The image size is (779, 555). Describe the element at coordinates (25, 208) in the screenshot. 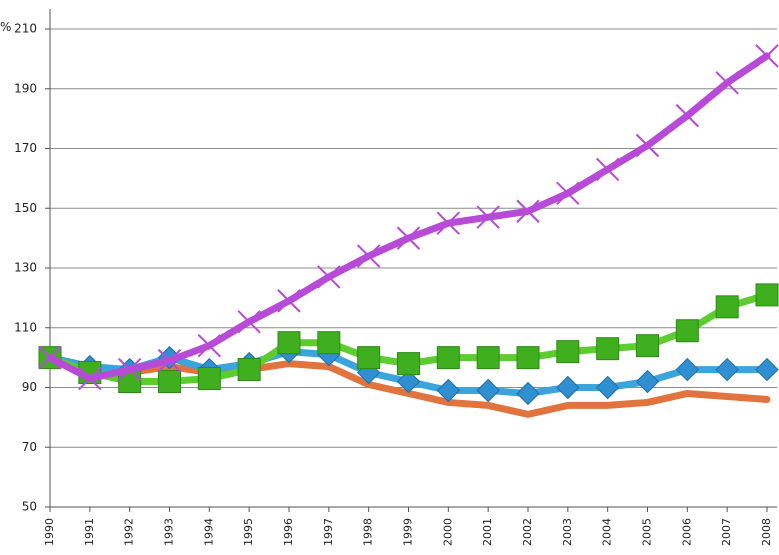

I see `y-tick-label: 150` at that location.